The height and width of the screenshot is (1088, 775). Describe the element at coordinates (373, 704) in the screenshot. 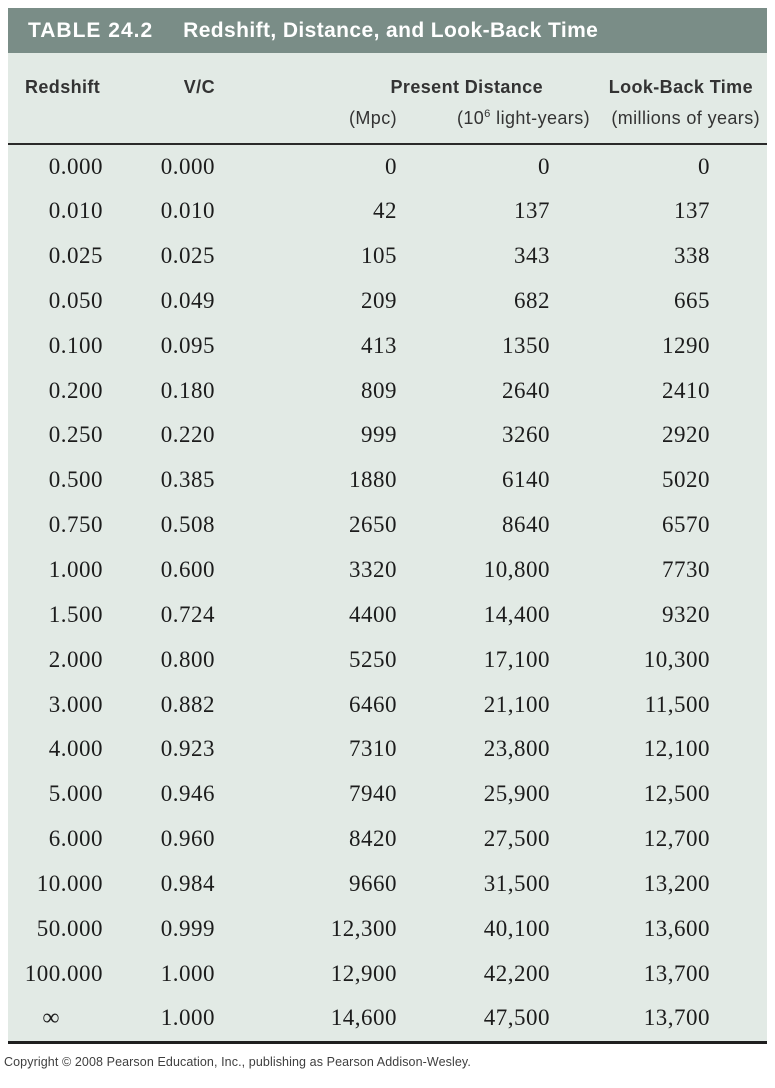

I see `cell-distance-mpc: 6460` at that location.